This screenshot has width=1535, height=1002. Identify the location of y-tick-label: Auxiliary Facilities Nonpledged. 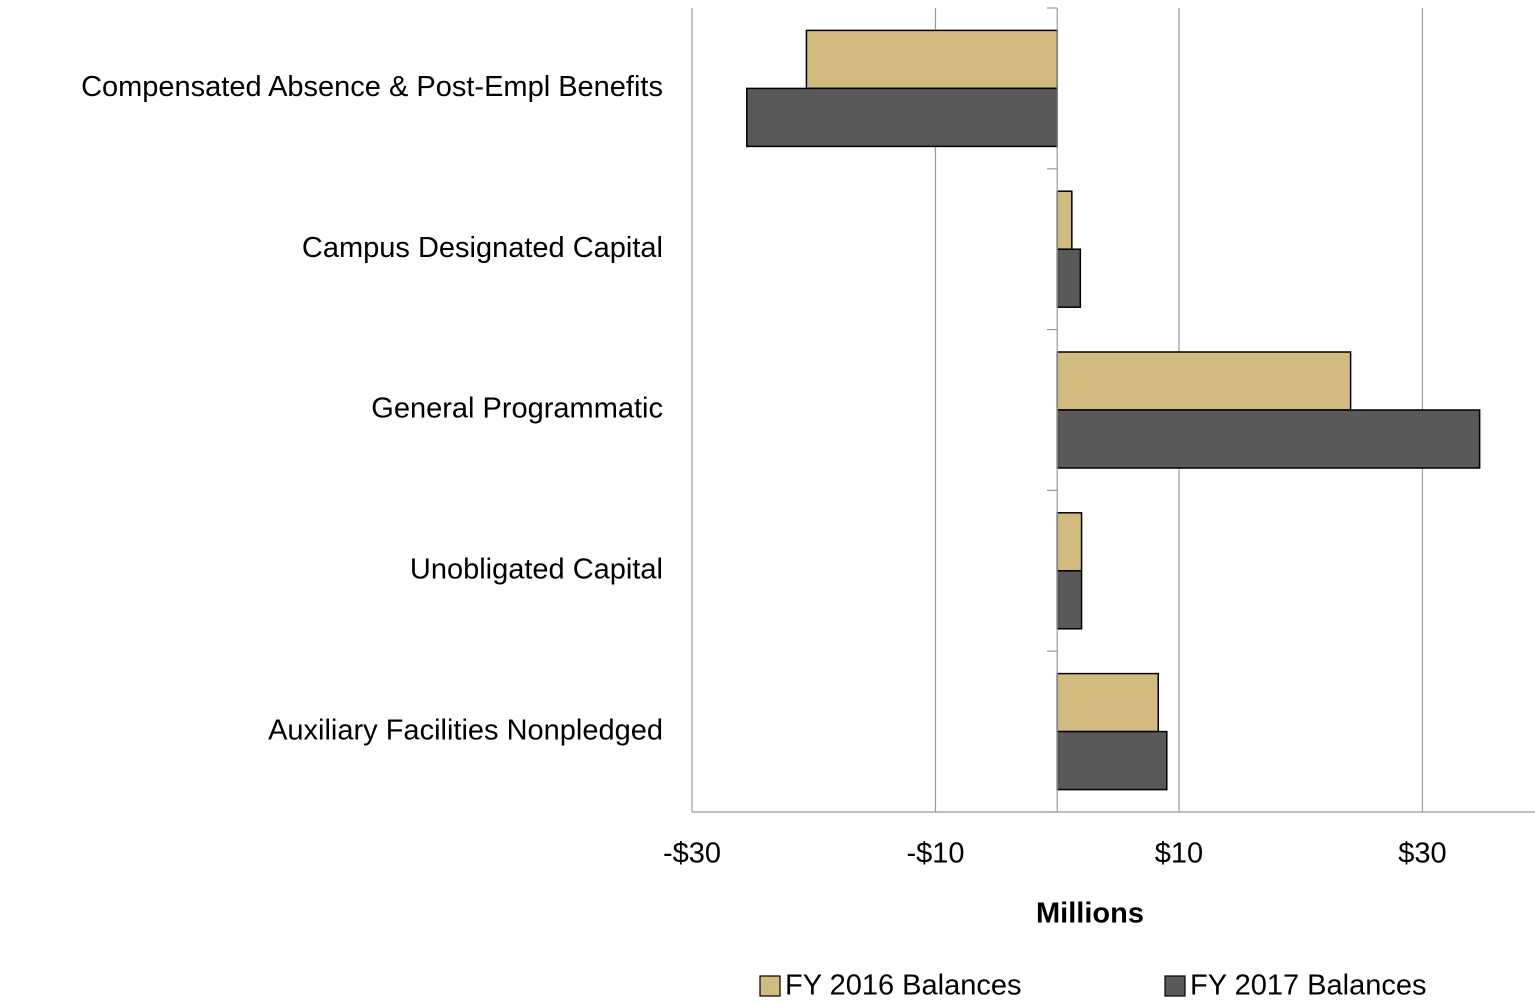
(465, 730).